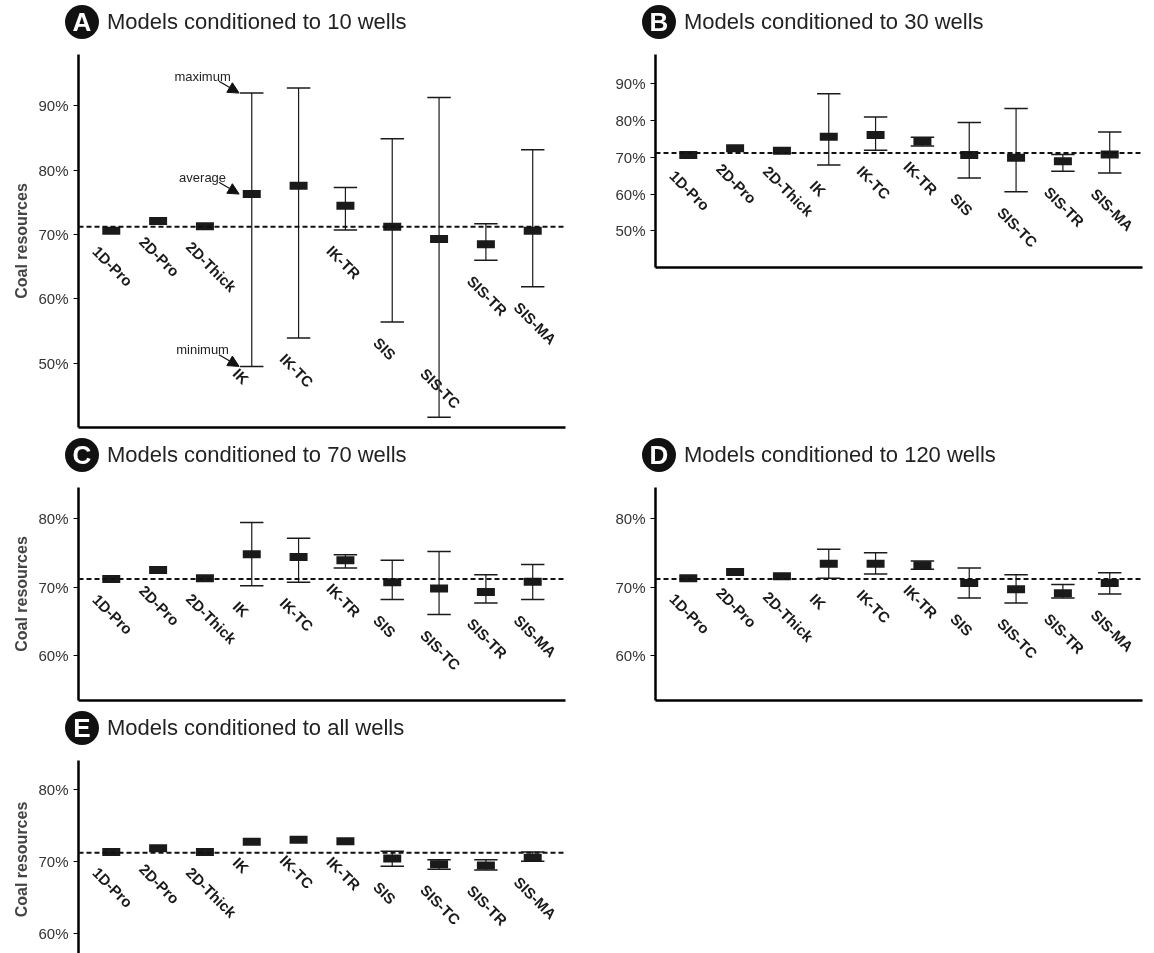 This screenshot has height=953, width=1154. Describe the element at coordinates (659, 455) in the screenshot. I see `text: D` at that location.